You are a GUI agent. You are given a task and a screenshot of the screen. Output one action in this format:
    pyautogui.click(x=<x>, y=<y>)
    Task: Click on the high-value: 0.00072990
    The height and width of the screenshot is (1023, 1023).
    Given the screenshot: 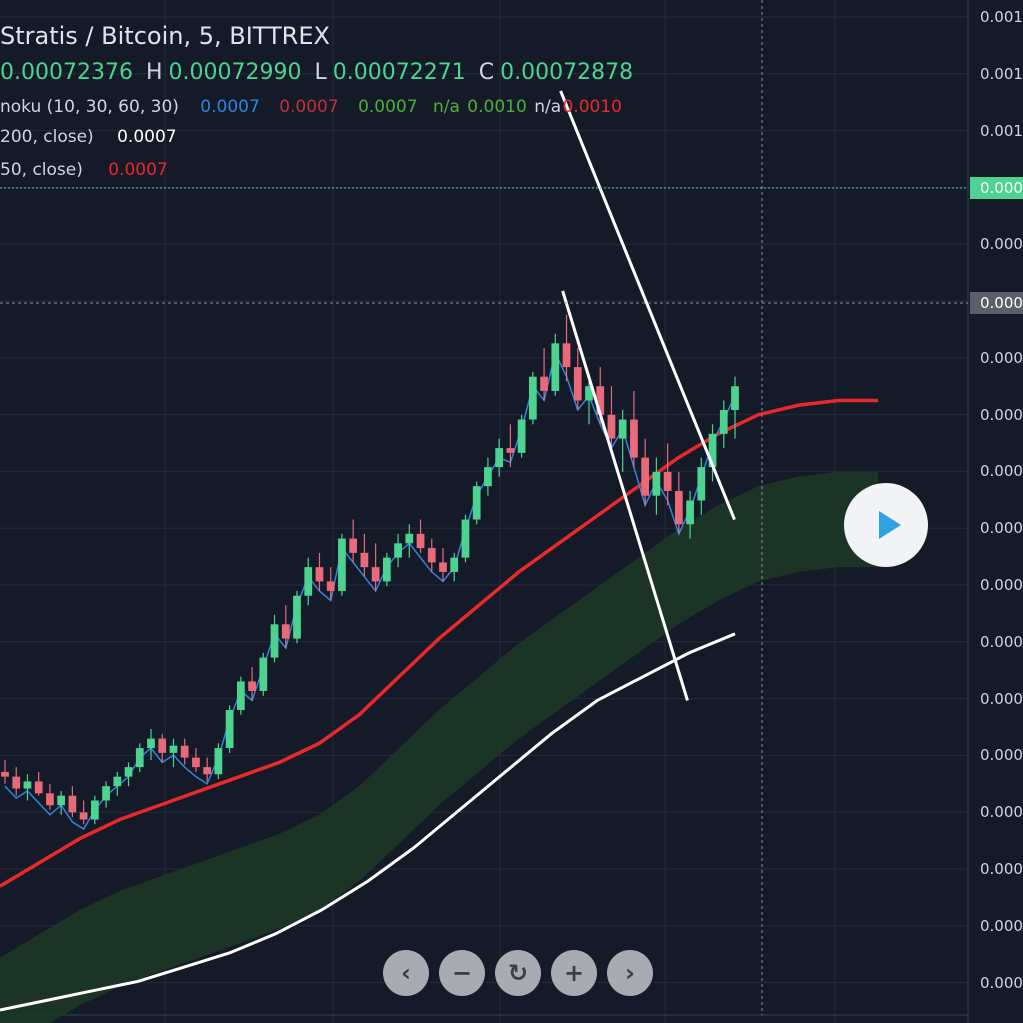 What is the action you would take?
    pyautogui.click(x=235, y=72)
    